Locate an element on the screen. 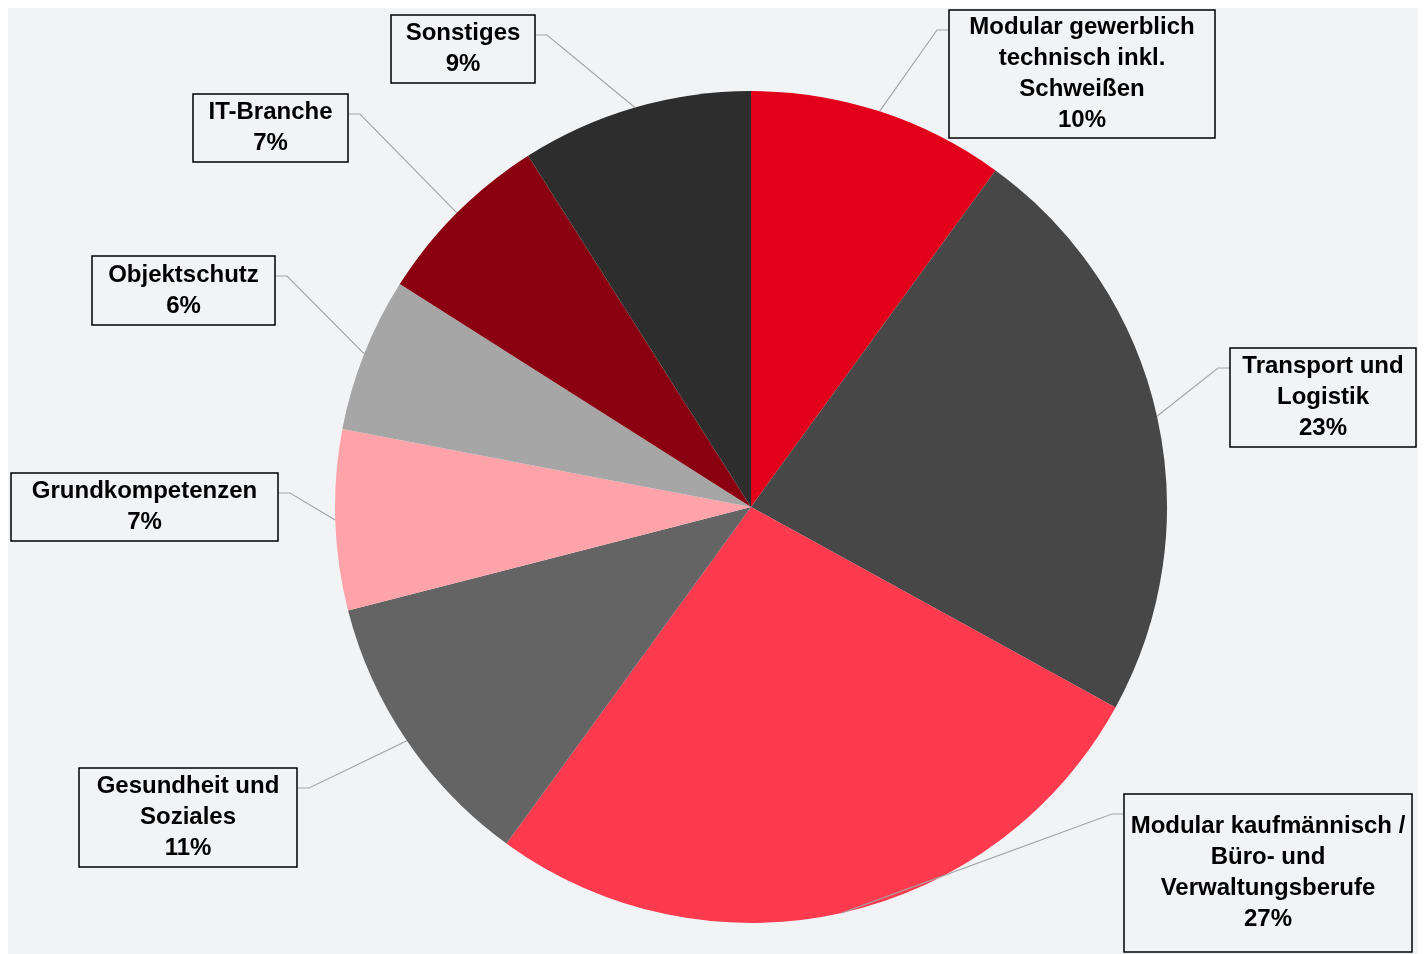 Image resolution: width=1426 pixels, height=954 pixels. data-label: 9% is located at coordinates (463, 63).